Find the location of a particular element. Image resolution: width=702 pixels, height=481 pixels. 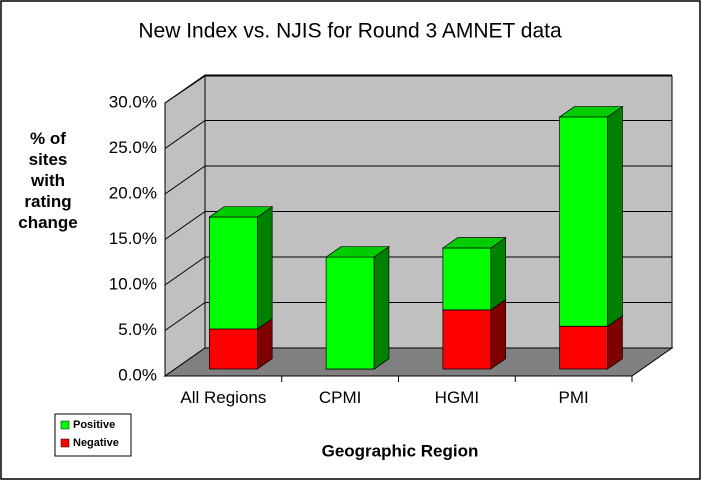

legend-items: Positive Negative is located at coordinates (89, 434).